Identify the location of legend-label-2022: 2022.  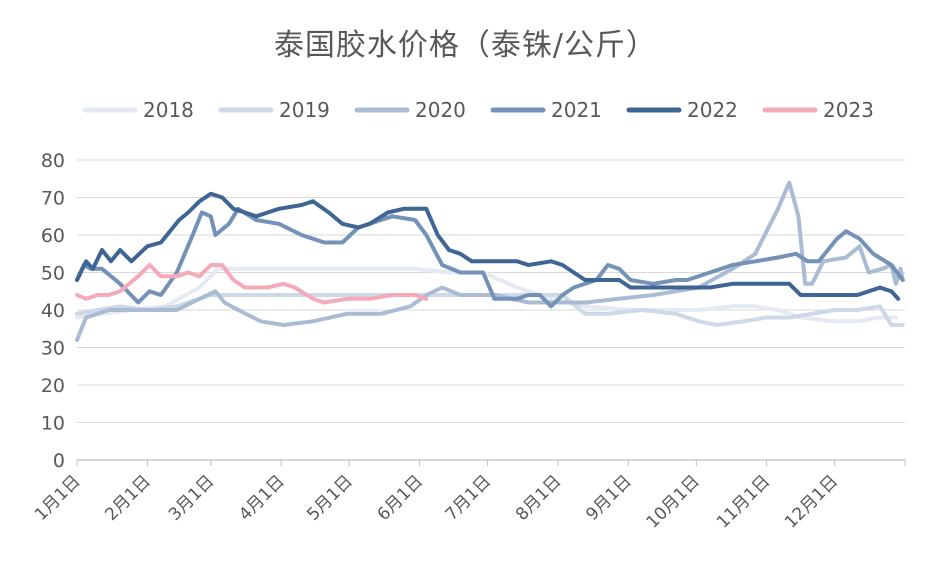
(712, 110).